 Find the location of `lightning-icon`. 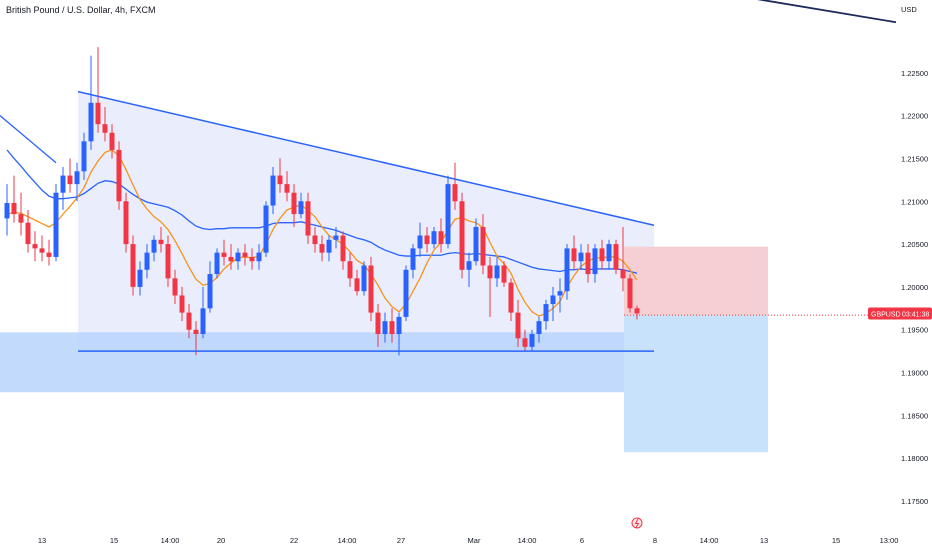

lightning-icon is located at coordinates (637, 523).